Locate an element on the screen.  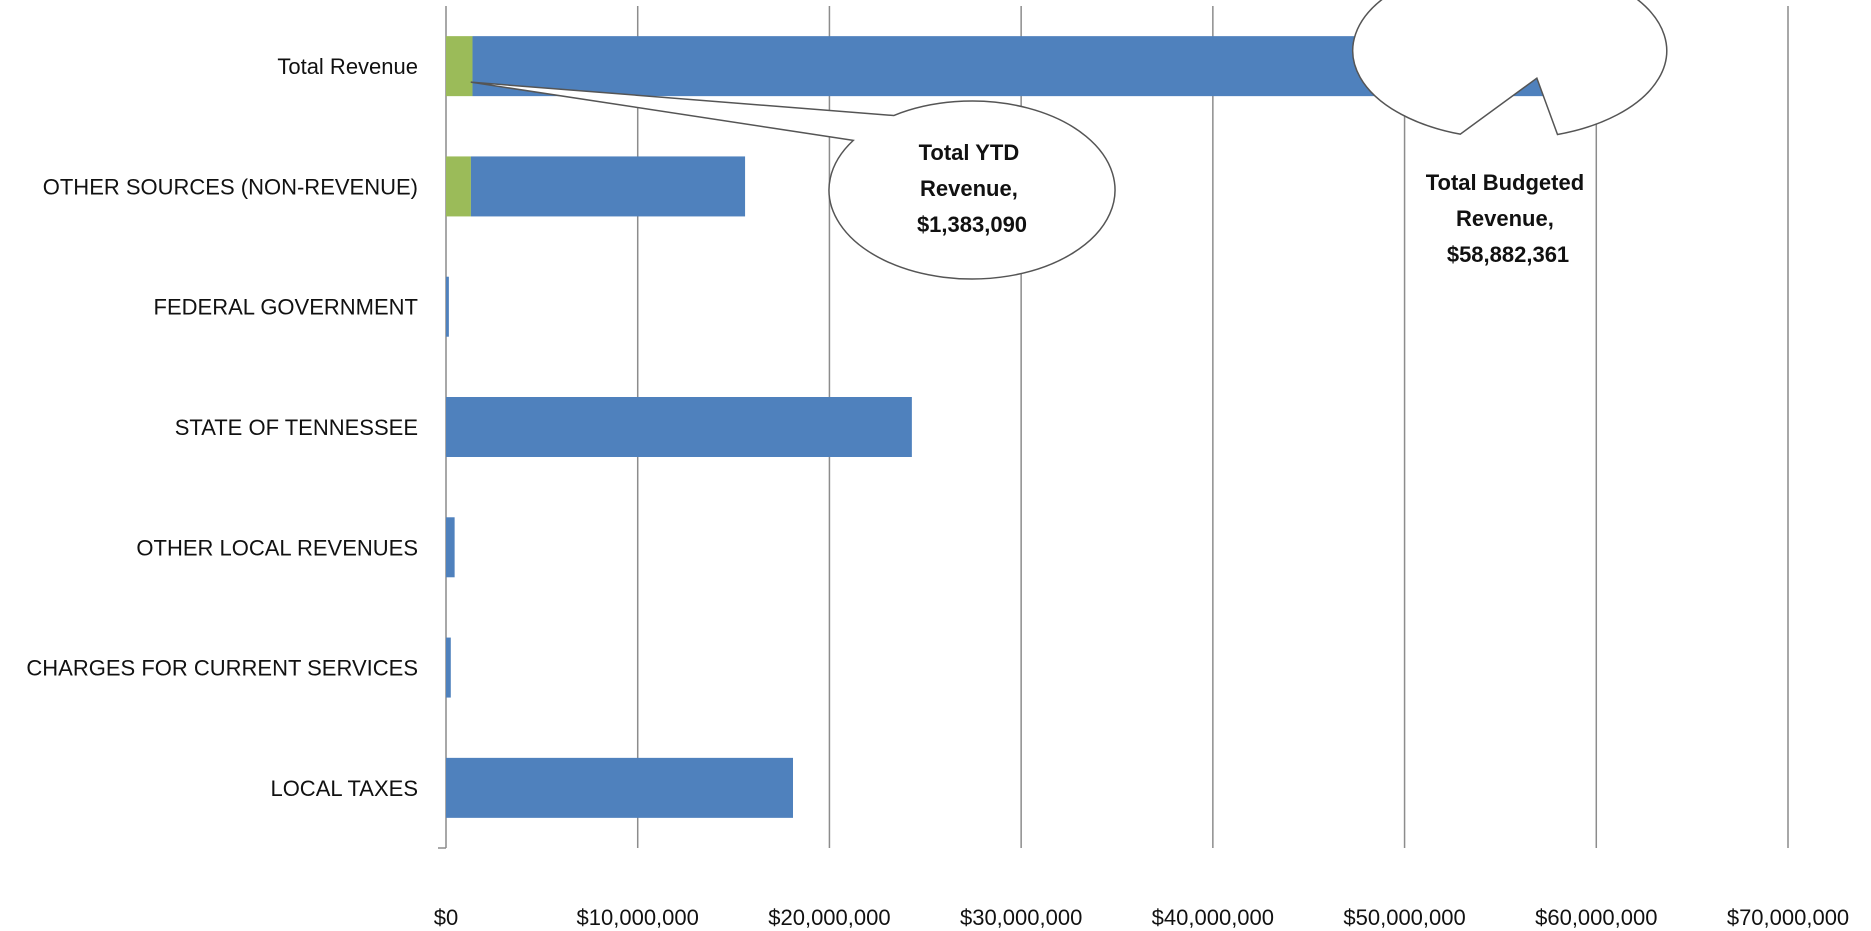
callout-ytd-line-3: $1,383,090 is located at coordinates (972, 224).